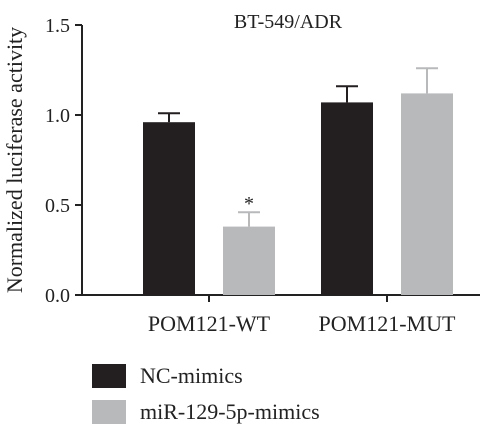 The image size is (500, 430). I want to click on legend-swatch-nc-mimics, so click(109, 376).